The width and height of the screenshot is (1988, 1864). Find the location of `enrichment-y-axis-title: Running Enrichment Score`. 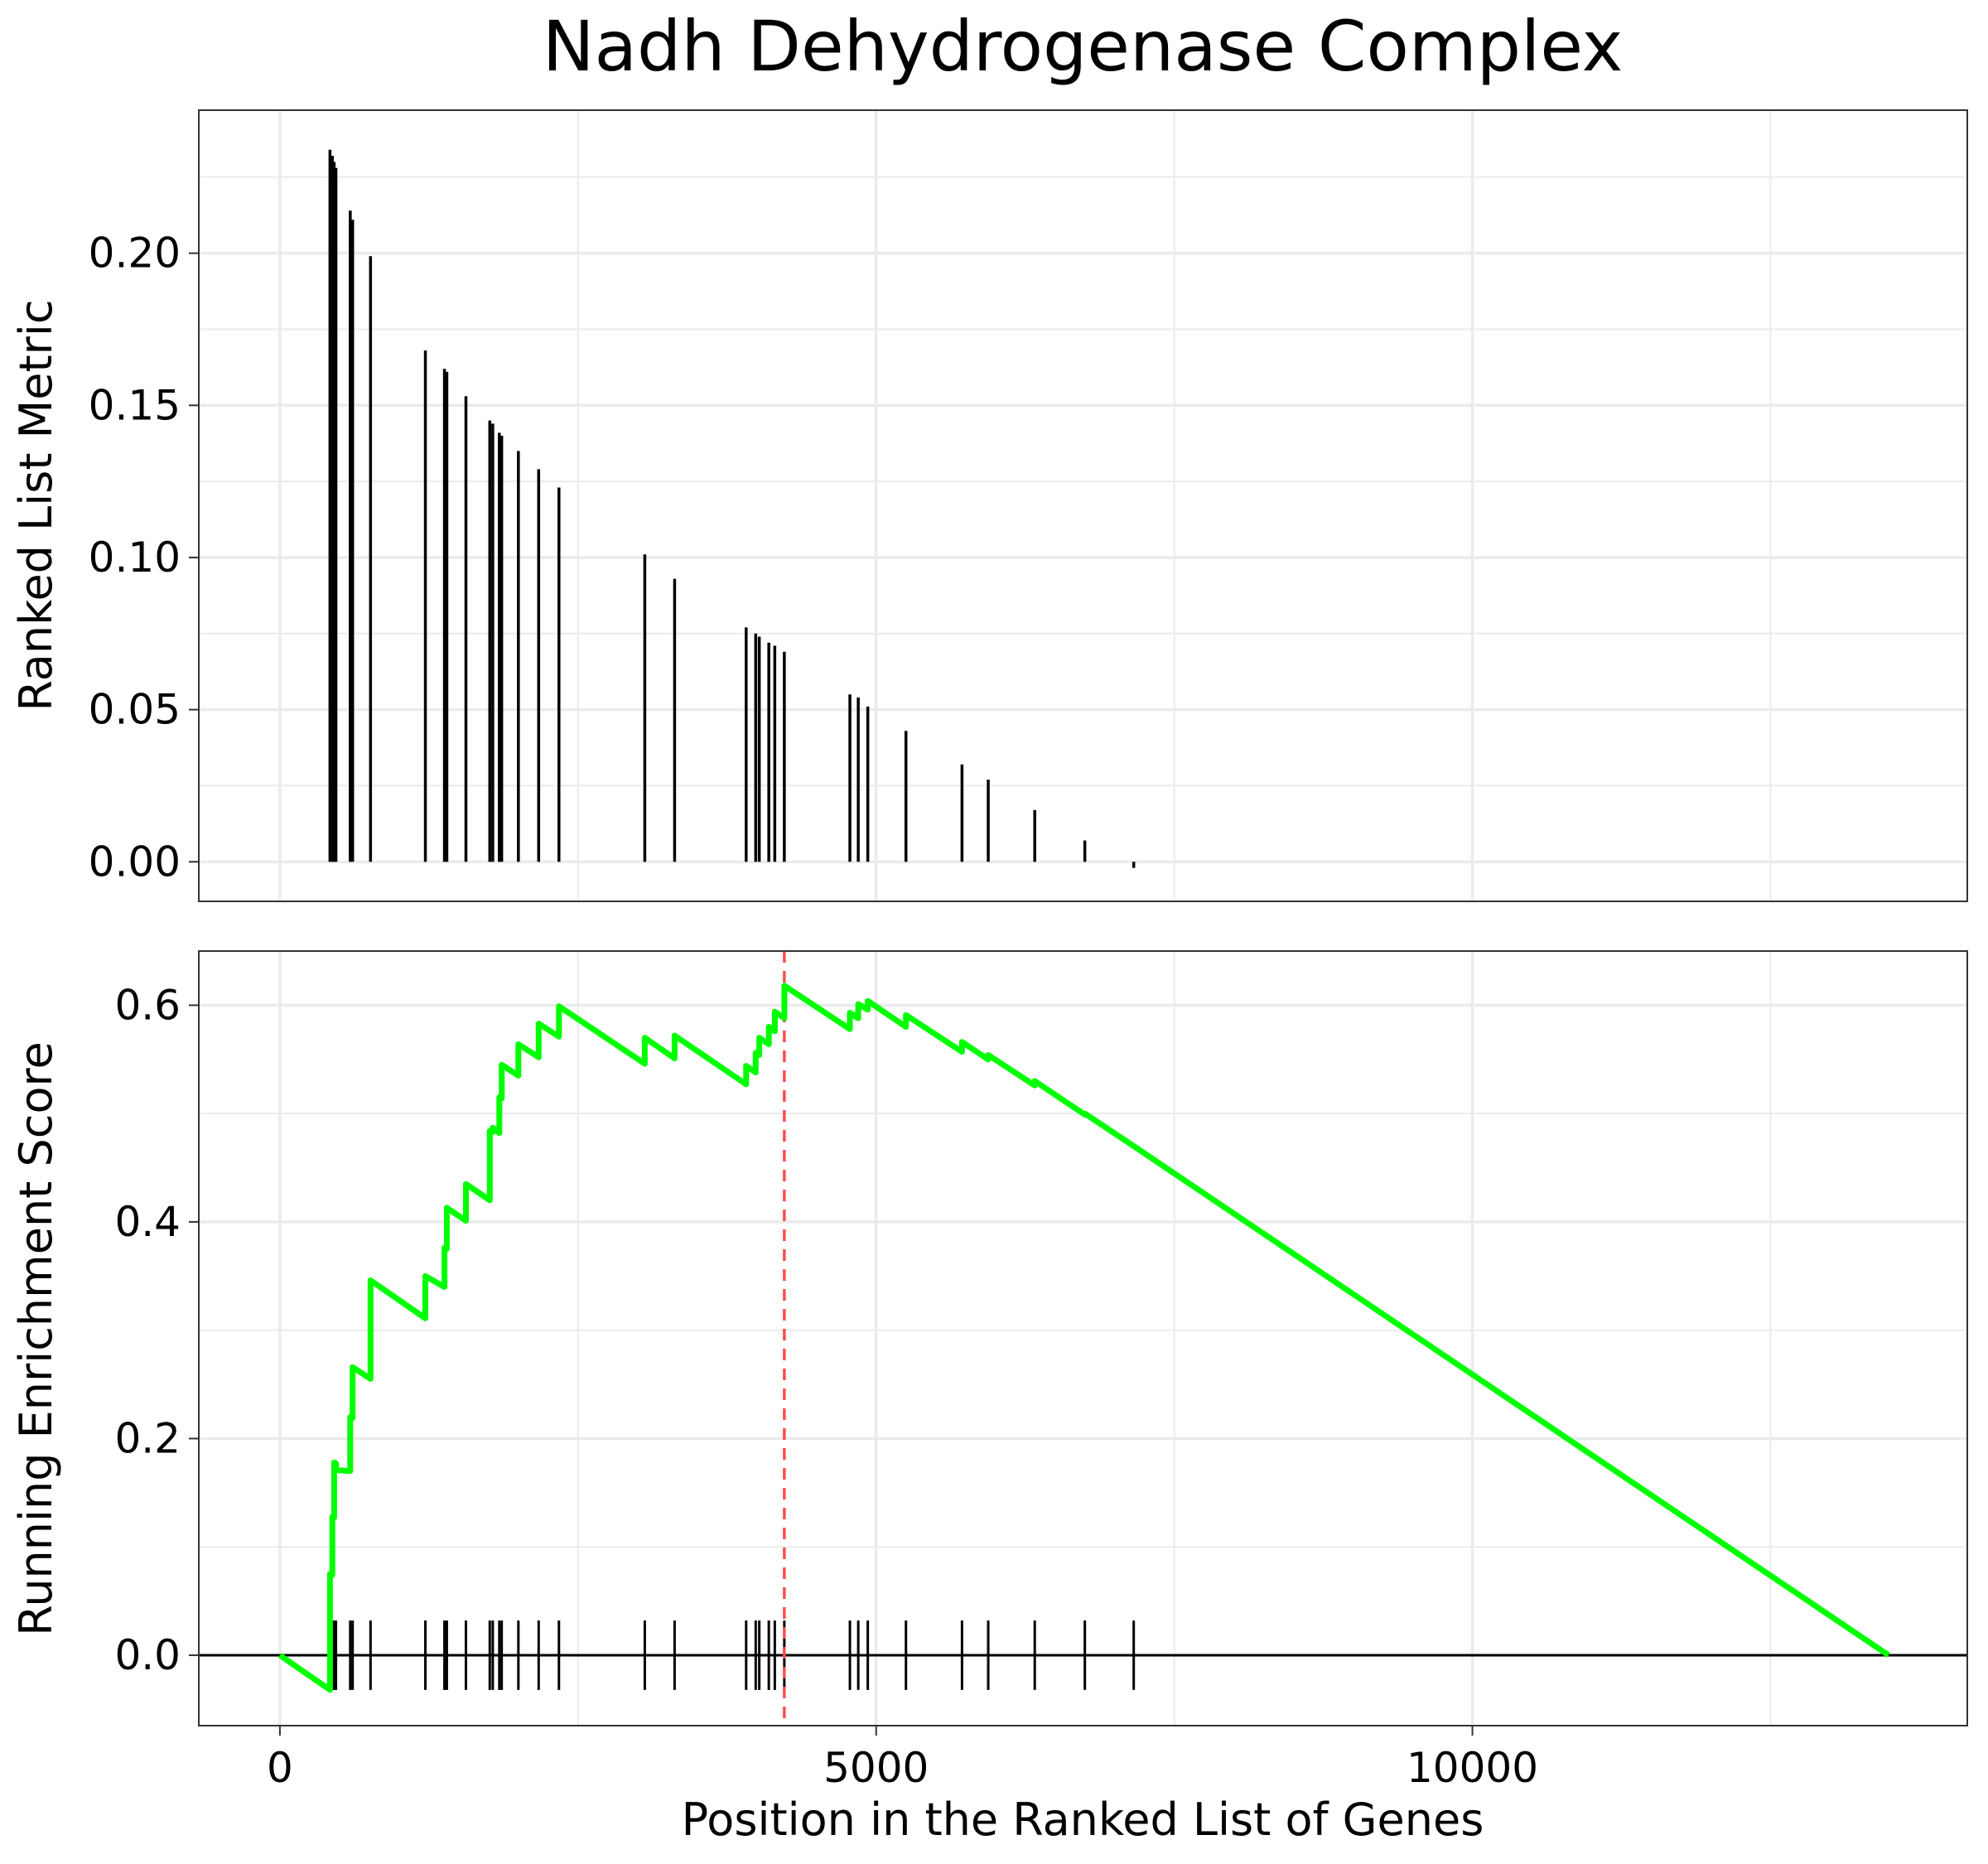

enrichment-y-axis-title: Running Enrichment Score is located at coordinates (36, 1338).